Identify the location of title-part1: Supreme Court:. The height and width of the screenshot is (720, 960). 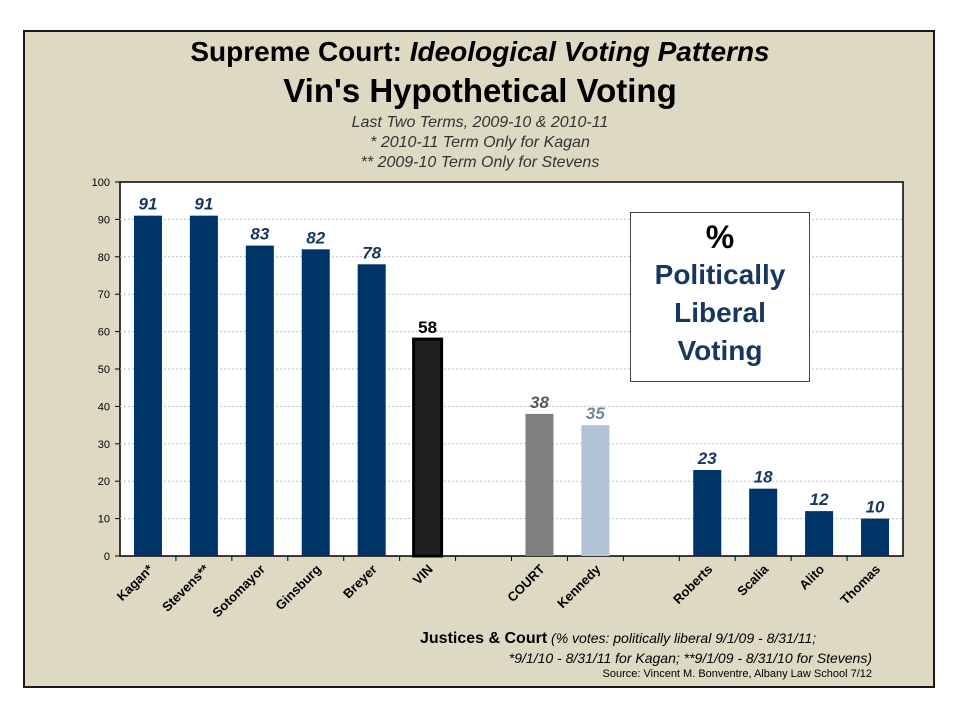
(300, 51).